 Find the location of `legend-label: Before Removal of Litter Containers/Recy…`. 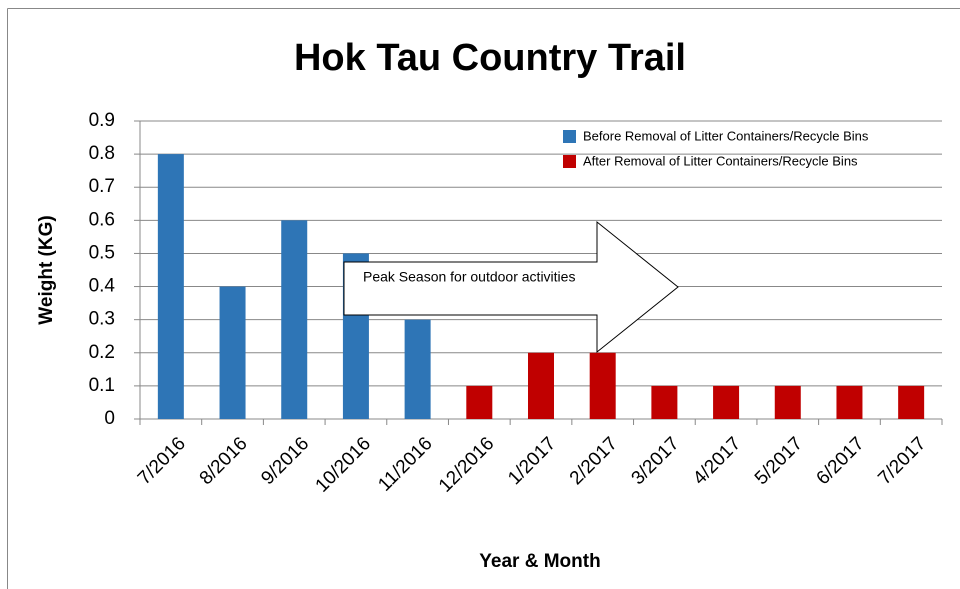

legend-label: Before Removal of Litter Containers/Recy… is located at coordinates (726, 135).